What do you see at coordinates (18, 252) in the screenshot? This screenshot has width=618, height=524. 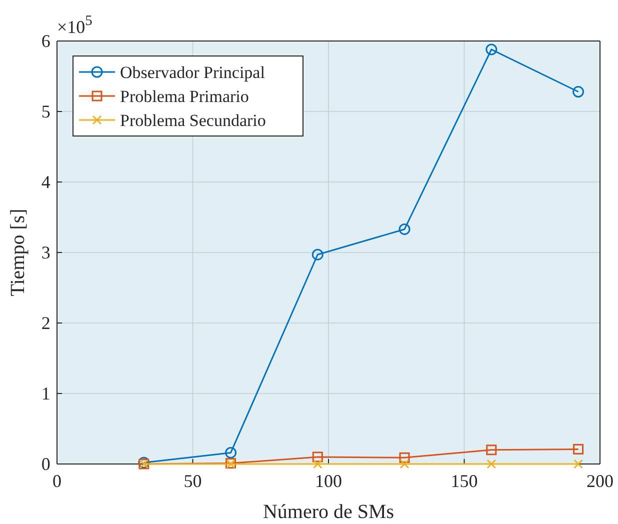 I see `y-axis-title: Tiempo [s]` at bounding box center [18, 252].